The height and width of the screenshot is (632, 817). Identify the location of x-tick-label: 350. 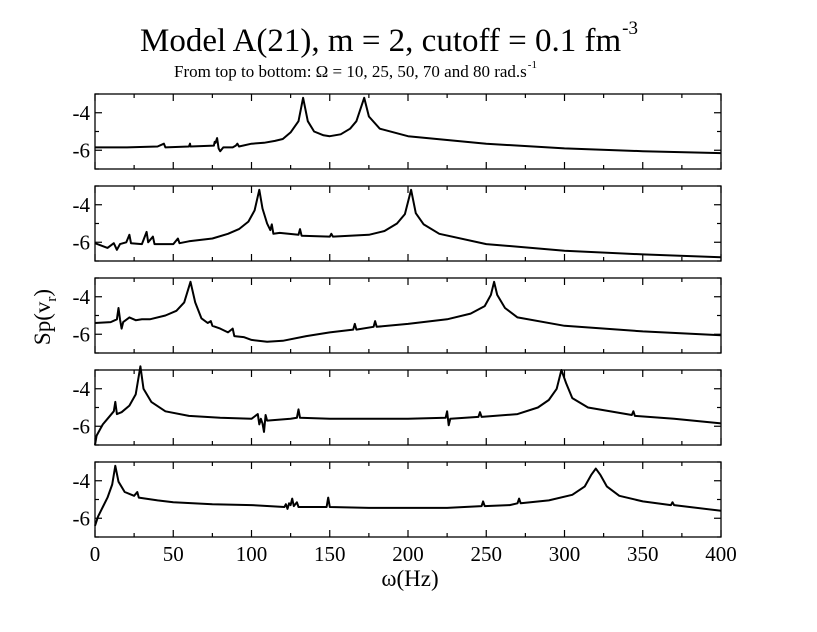
(643, 554).